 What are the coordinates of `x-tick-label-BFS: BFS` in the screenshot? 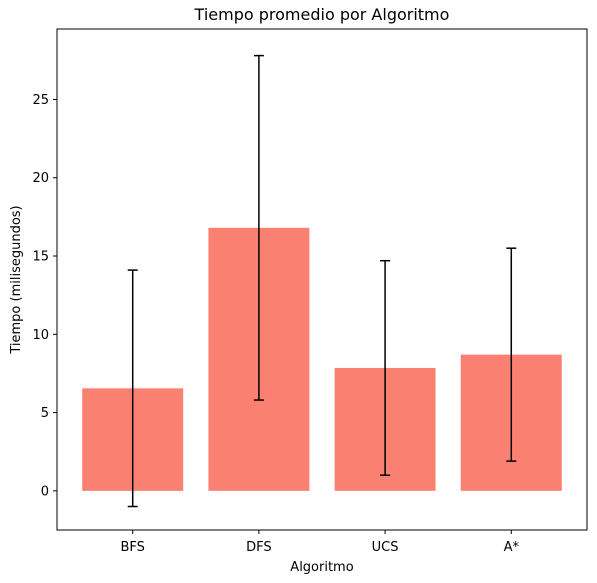 It's located at (133, 547).